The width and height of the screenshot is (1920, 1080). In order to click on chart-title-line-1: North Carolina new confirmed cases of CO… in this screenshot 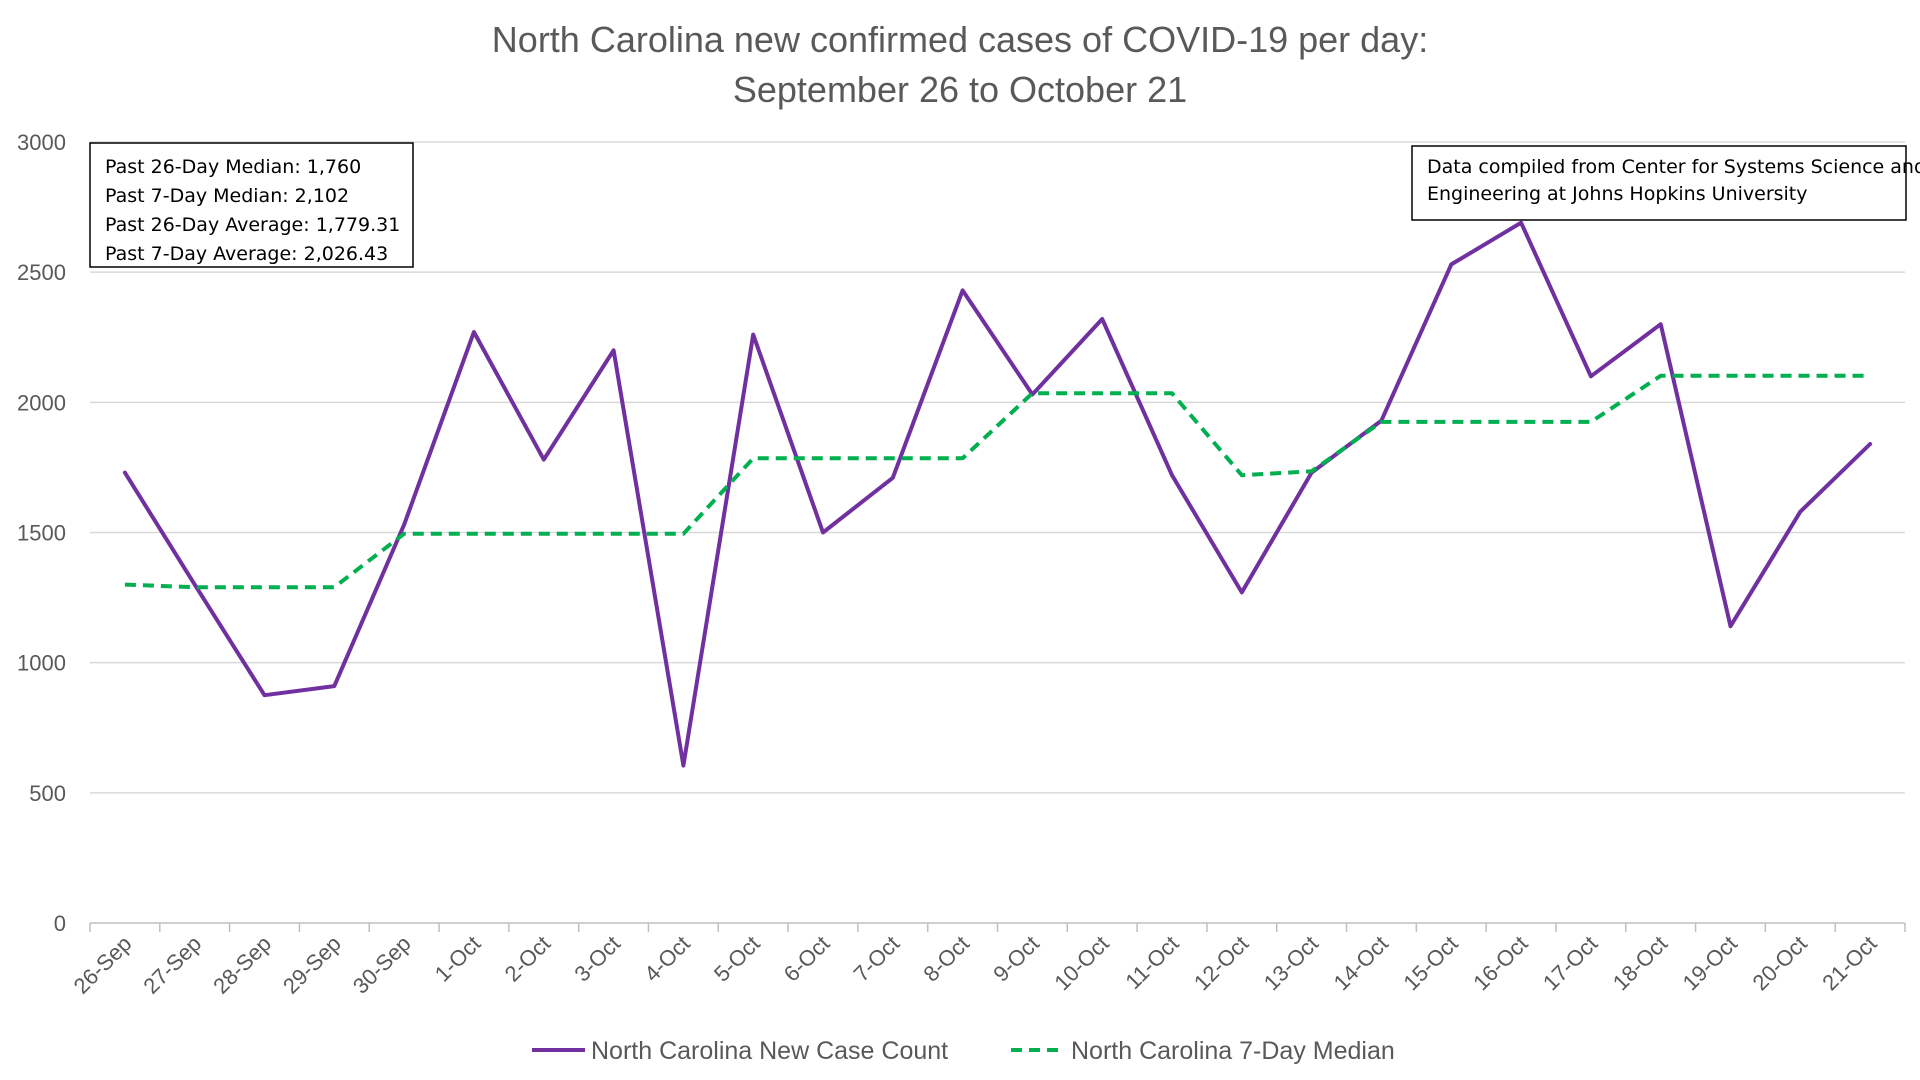, I will do `click(960, 39)`.